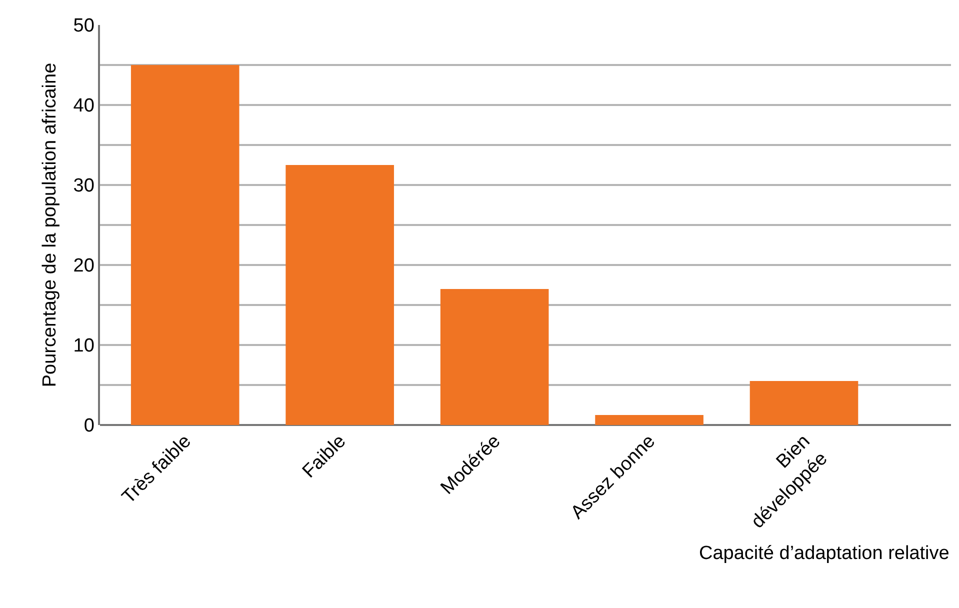 This screenshot has width=959, height=608. I want to click on y-tick-label: 10, so click(83, 346).